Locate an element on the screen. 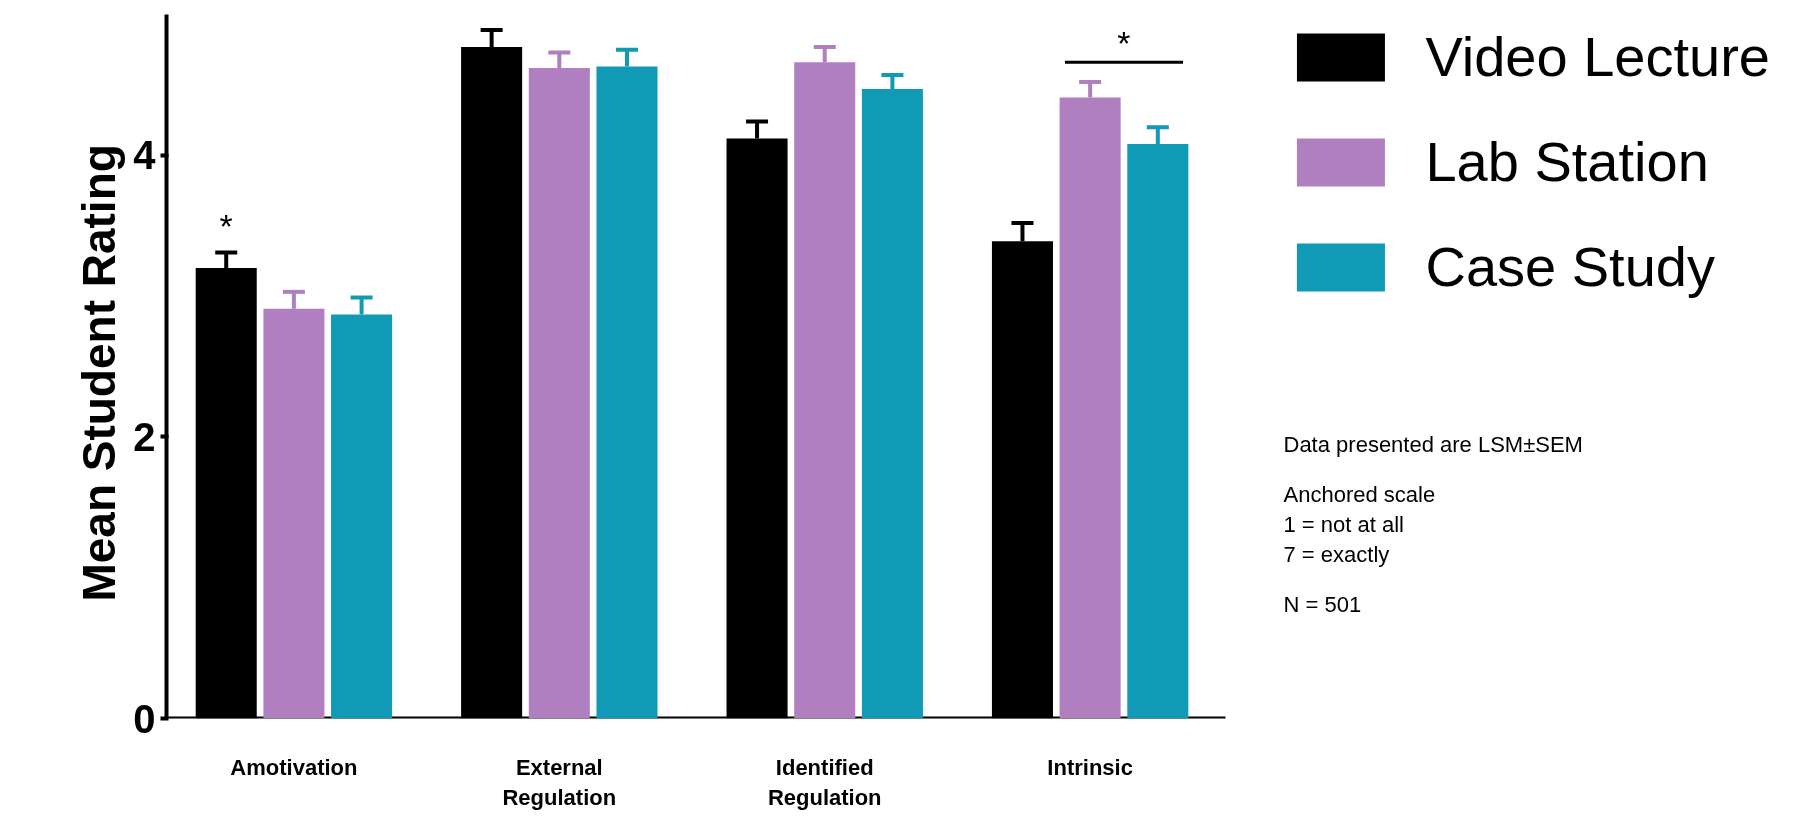  y-tick-label: 0 is located at coordinates (144, 718).